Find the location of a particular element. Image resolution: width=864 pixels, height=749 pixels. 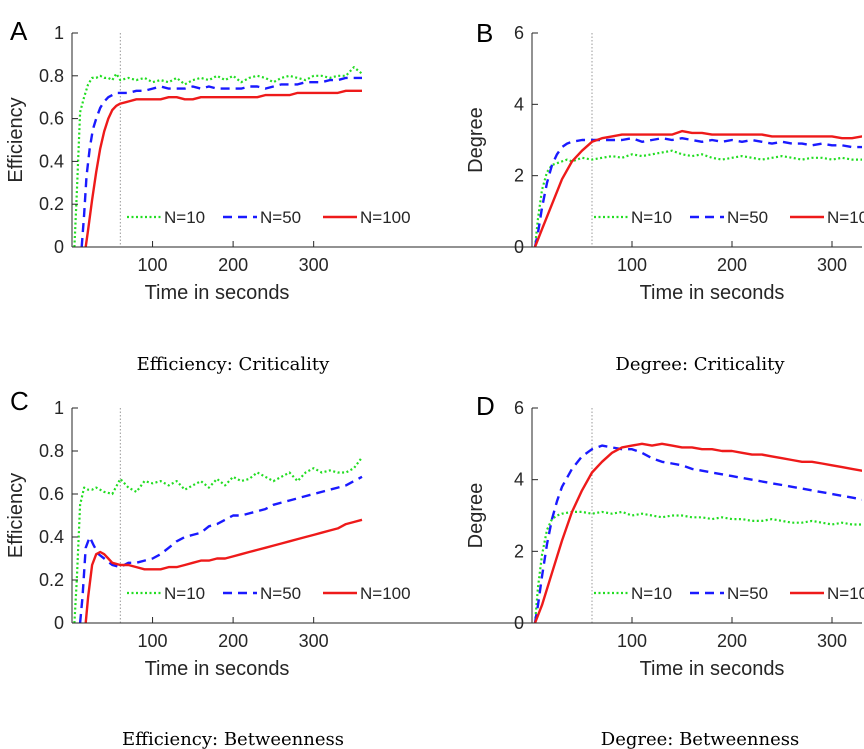

panel-caption: Degree: Betweenness is located at coordinates (700, 739).